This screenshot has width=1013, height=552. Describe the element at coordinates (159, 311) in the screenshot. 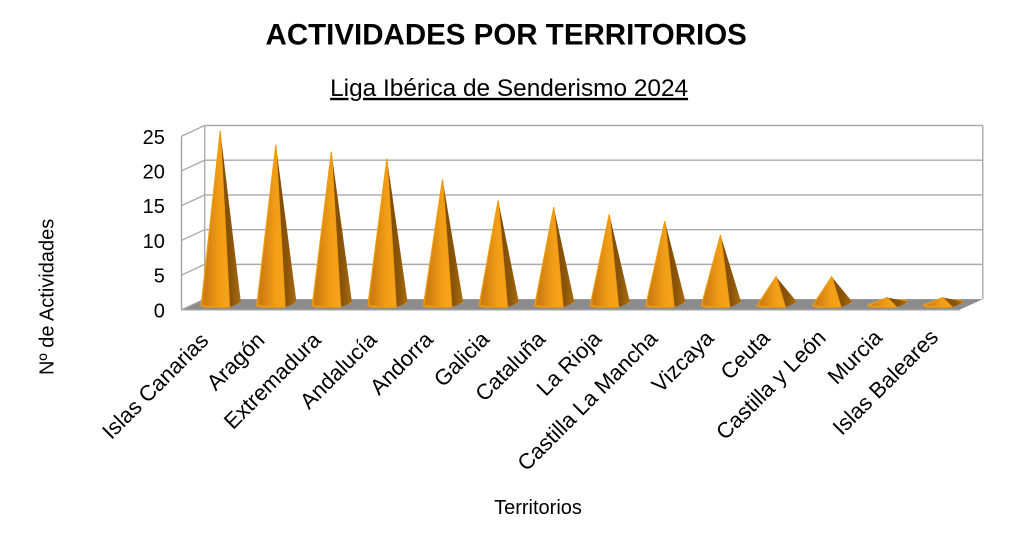

I see `svg-text: 0` at that location.